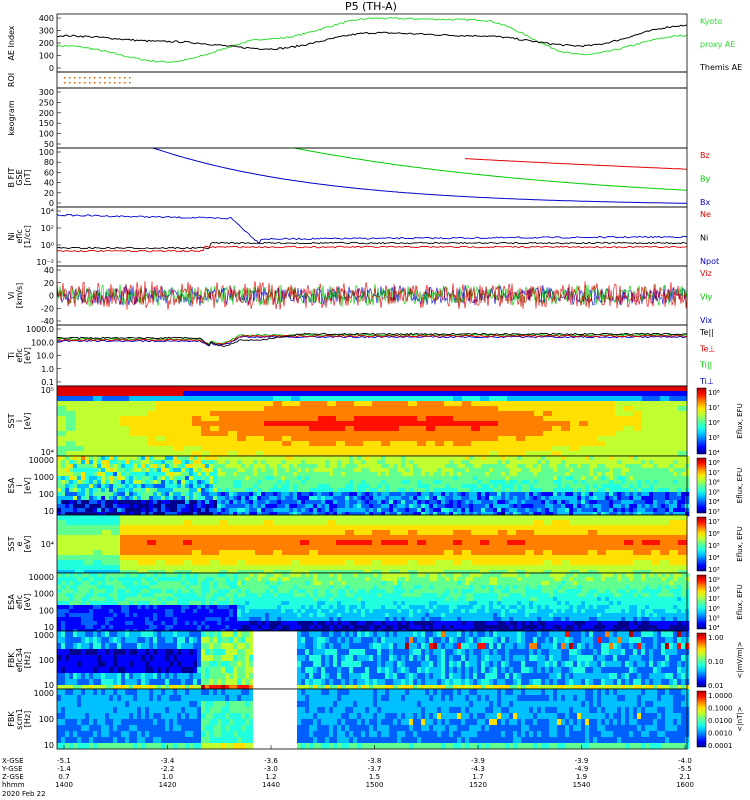 This screenshot has height=800, width=750. Describe the element at coordinates (11, 543) in the screenshot. I see `y-label: SST` at that location.